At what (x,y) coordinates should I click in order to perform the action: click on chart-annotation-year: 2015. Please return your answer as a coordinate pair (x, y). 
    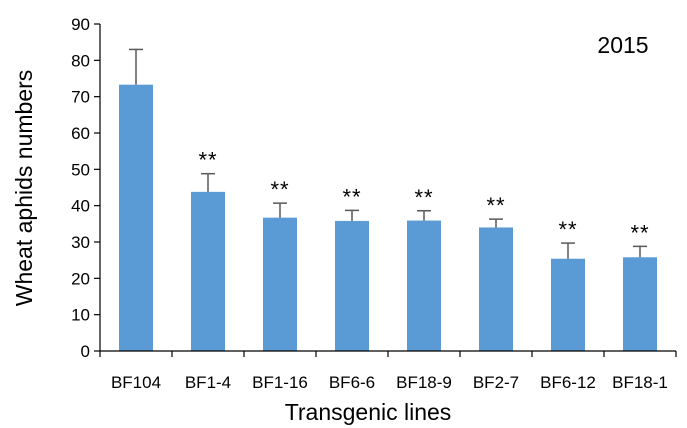
    Looking at the image, I should click on (622, 45).